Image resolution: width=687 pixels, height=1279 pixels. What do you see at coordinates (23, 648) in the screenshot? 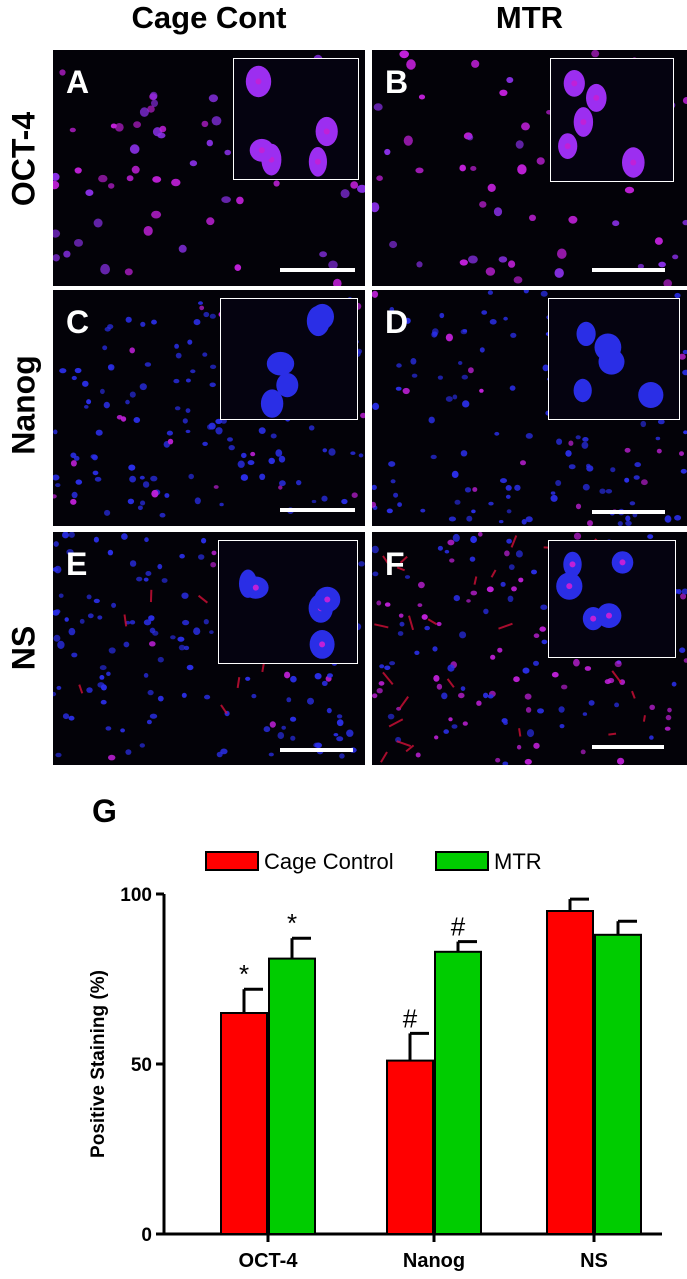
I see `row-label-ns: NS` at bounding box center [23, 648].